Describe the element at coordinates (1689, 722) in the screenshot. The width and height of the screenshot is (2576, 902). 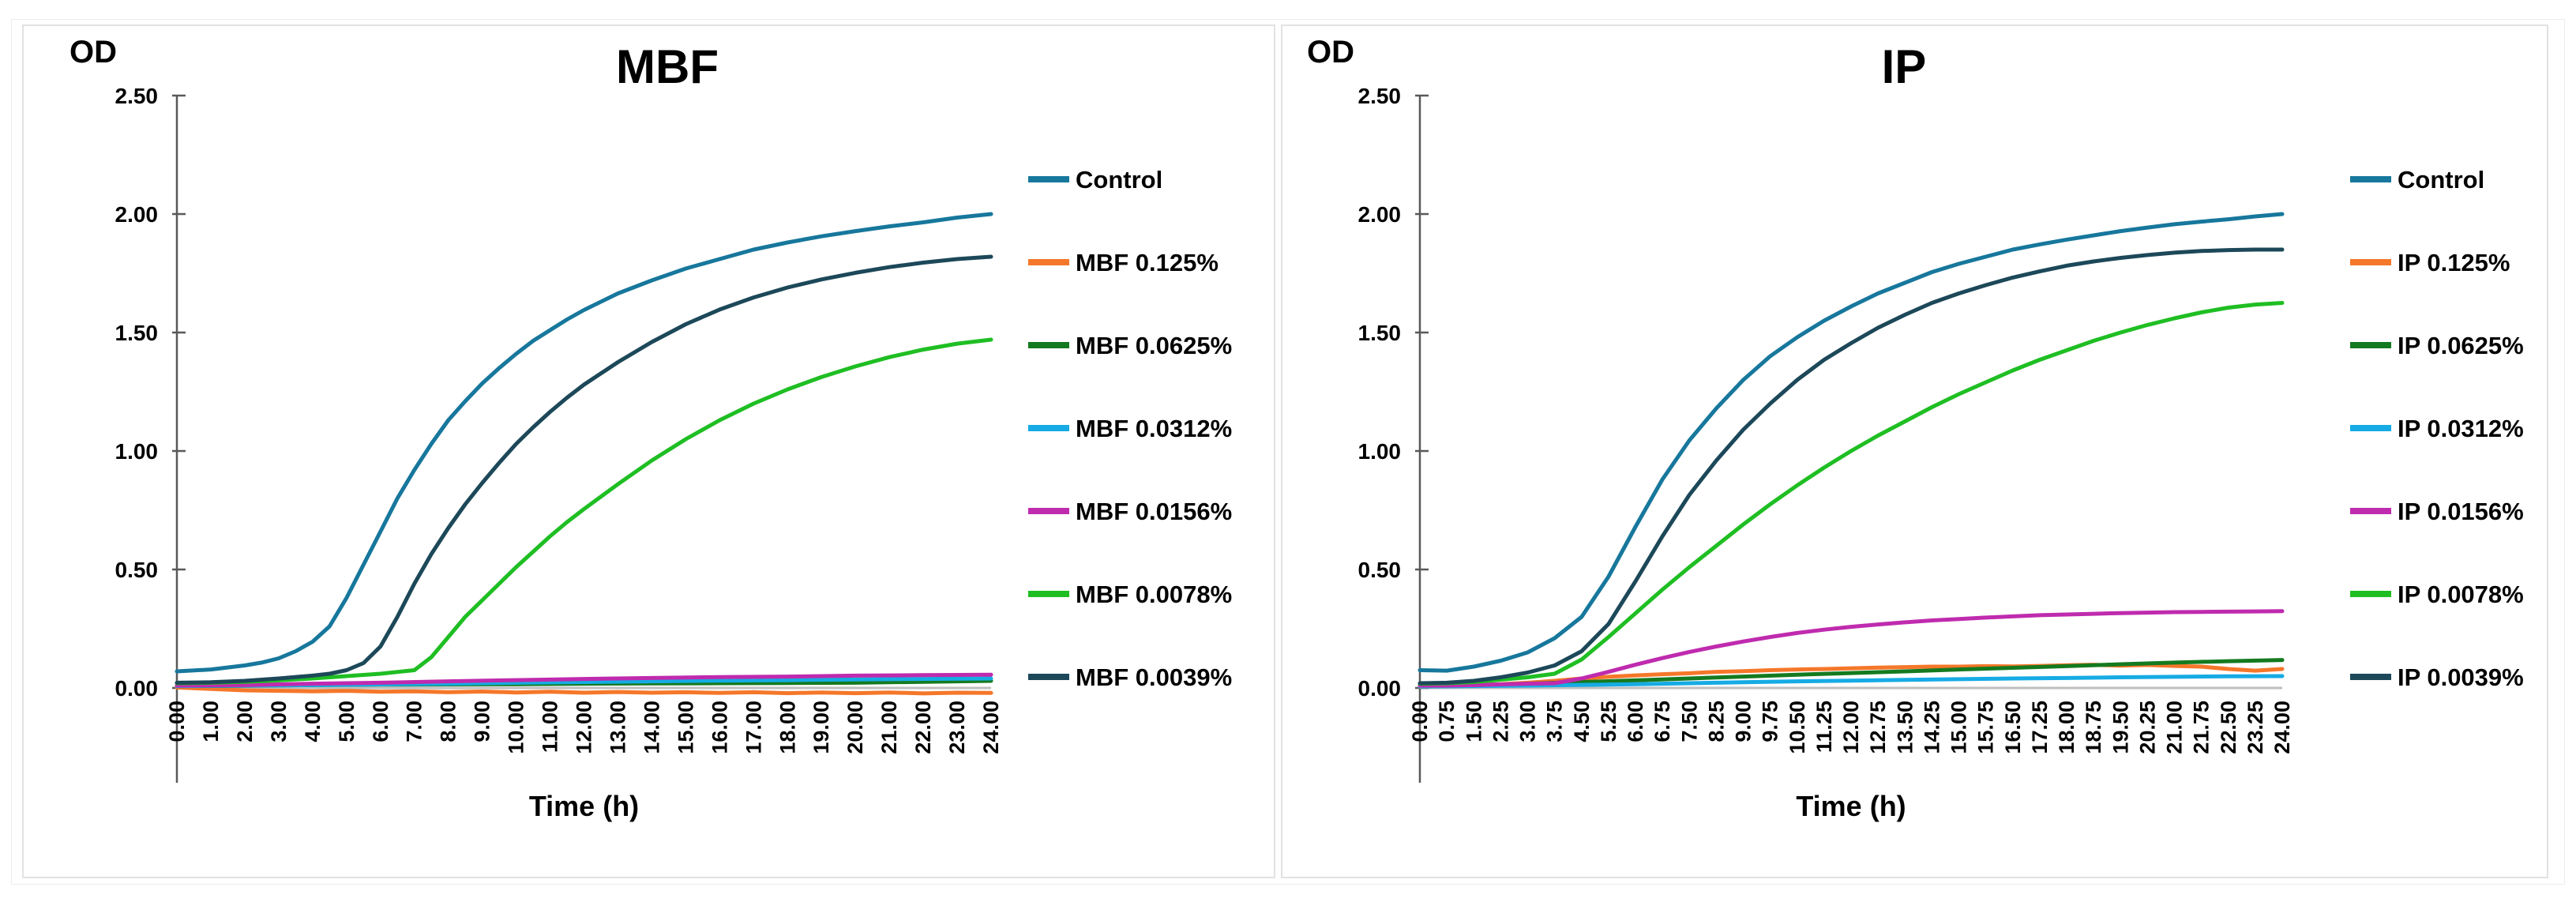
I see `x-tick-label: 7.50` at that location.